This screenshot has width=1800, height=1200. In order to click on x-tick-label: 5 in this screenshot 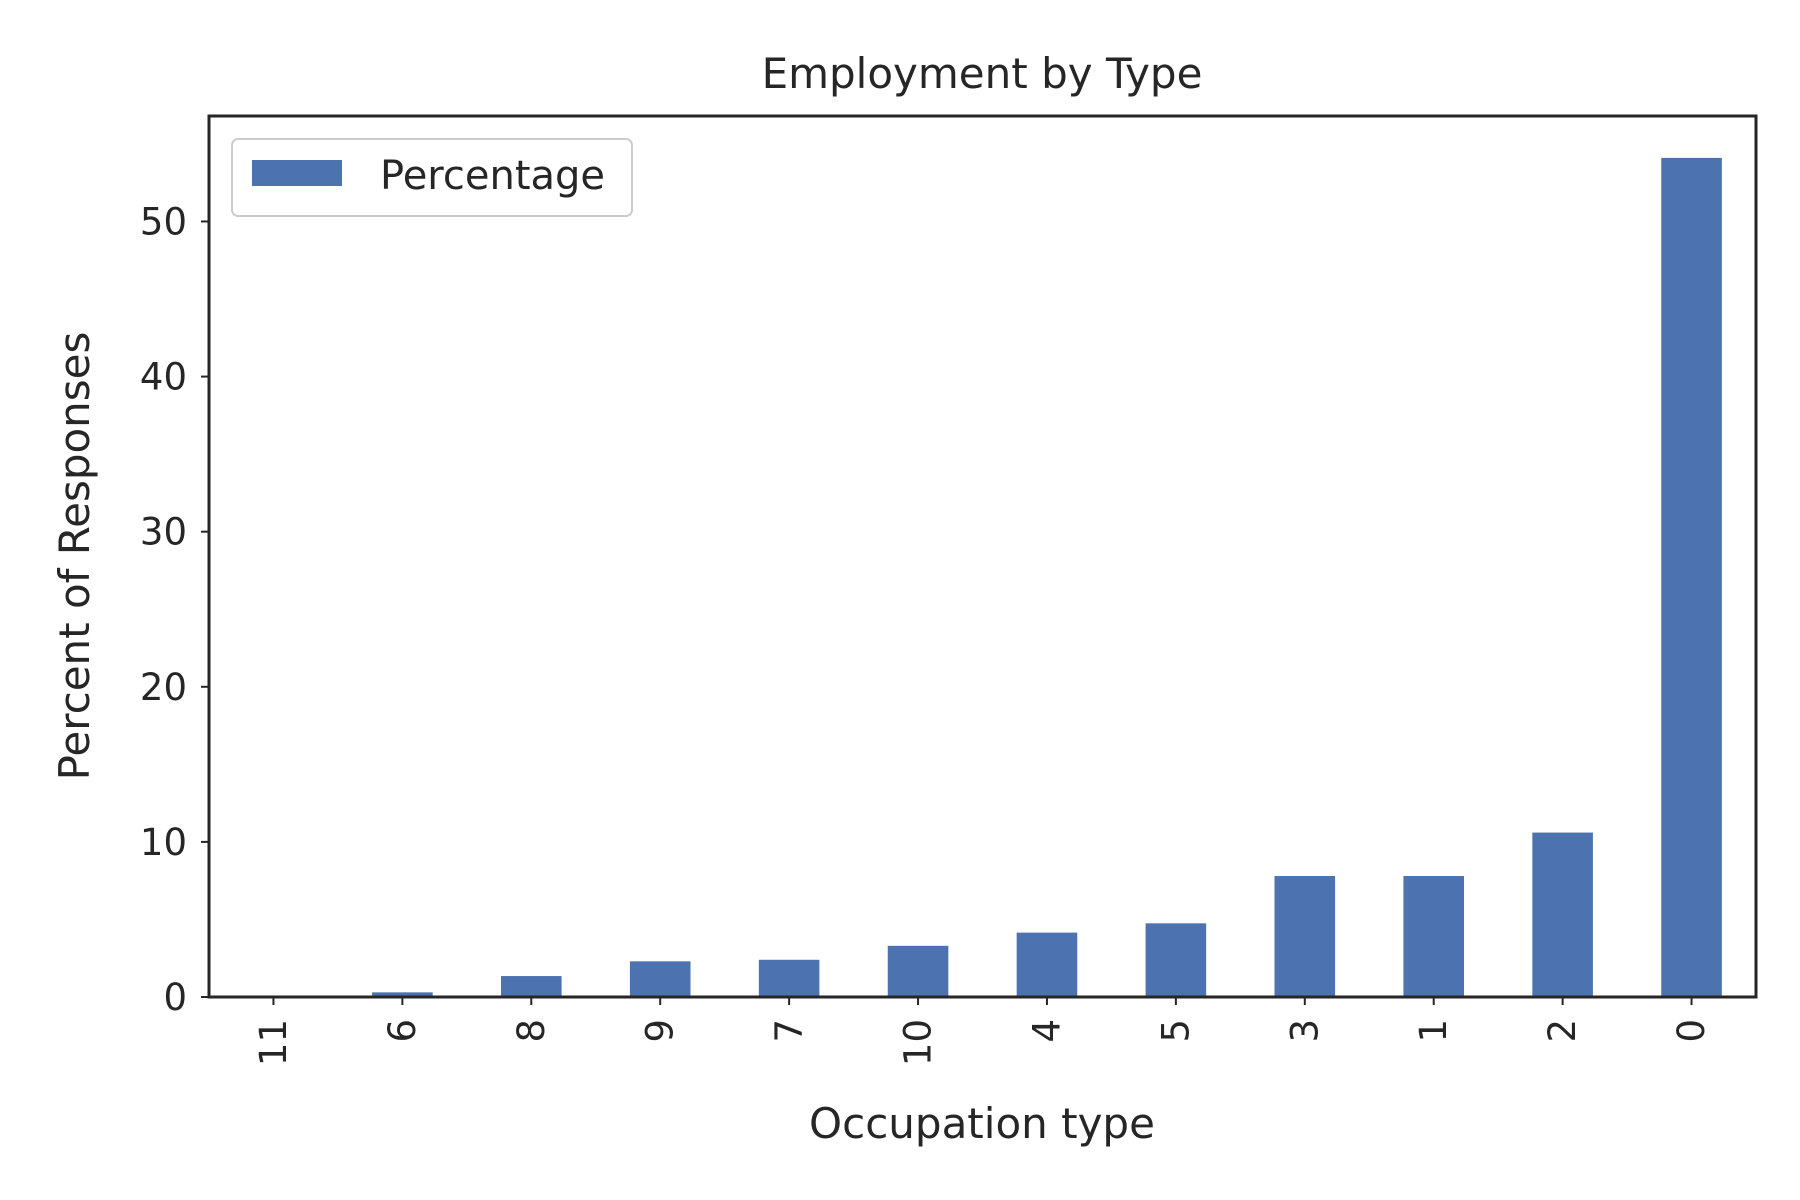, I will do `click(1175, 1031)`.